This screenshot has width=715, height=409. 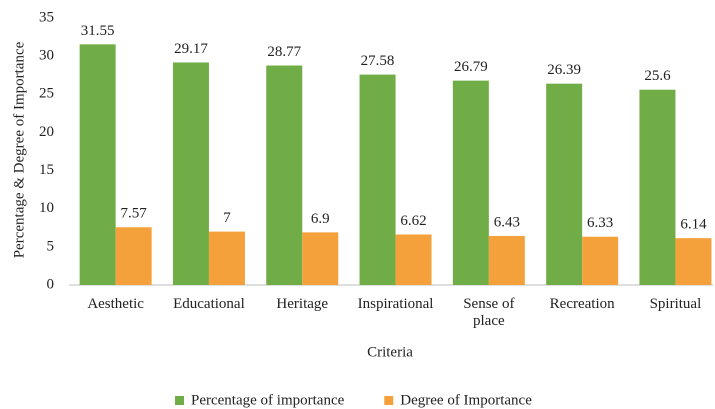 What do you see at coordinates (657, 76) in the screenshot?
I see `data-label: 25.6` at bounding box center [657, 76].